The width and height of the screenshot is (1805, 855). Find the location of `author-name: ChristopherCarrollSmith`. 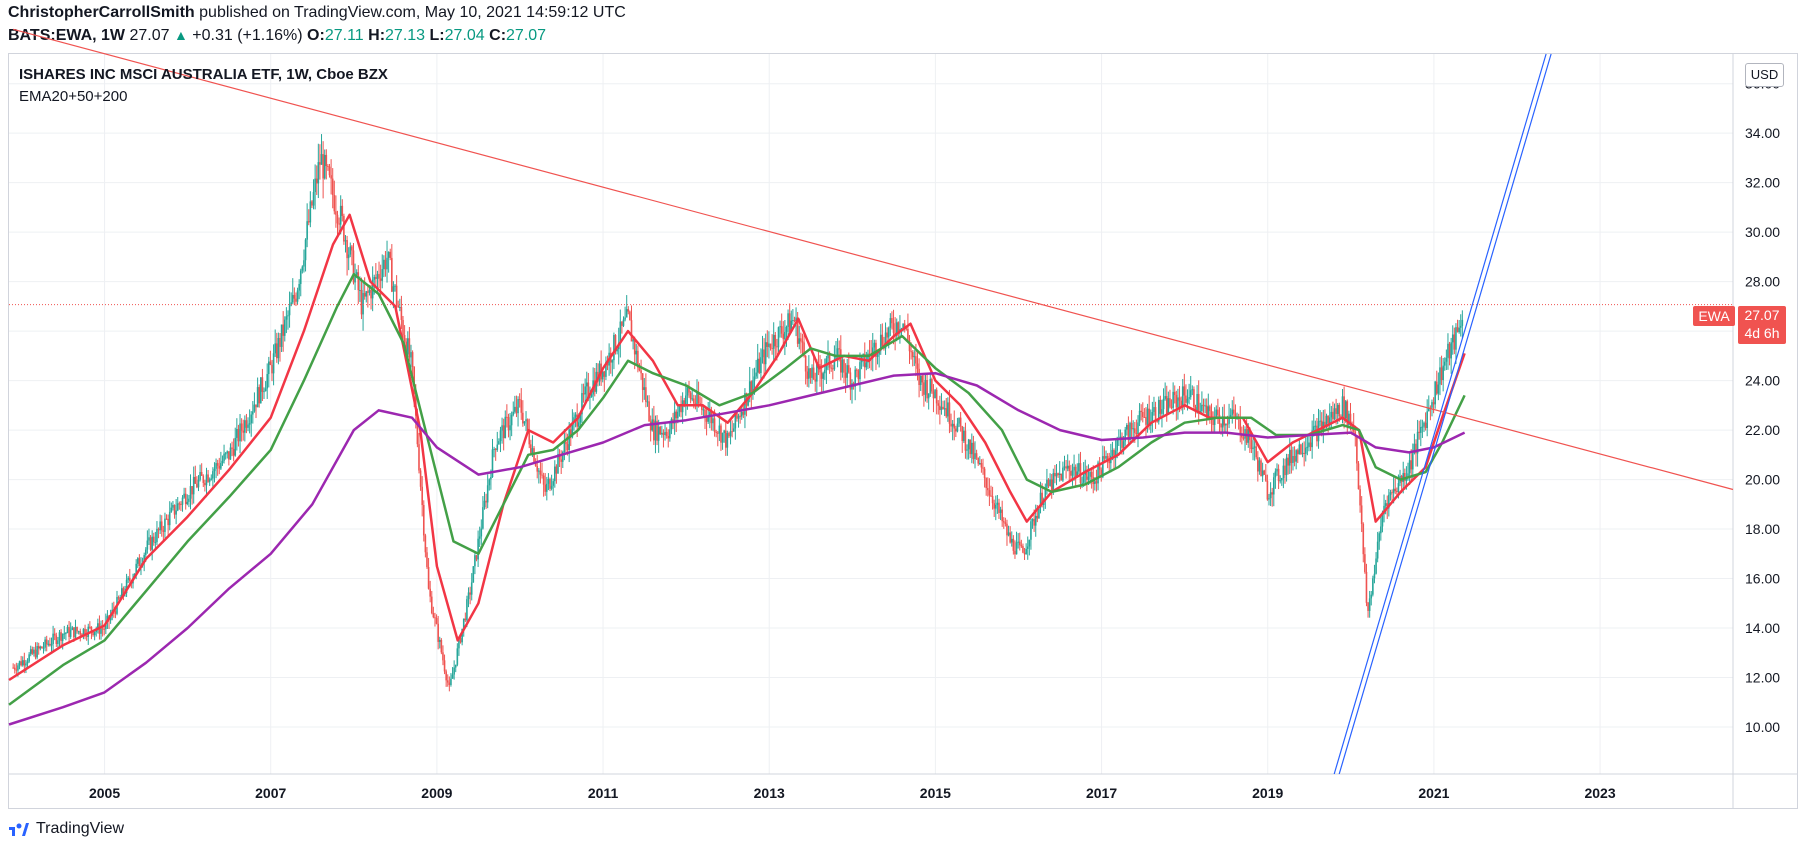

author-name: ChristopherCarrollSmith is located at coordinates (101, 12).